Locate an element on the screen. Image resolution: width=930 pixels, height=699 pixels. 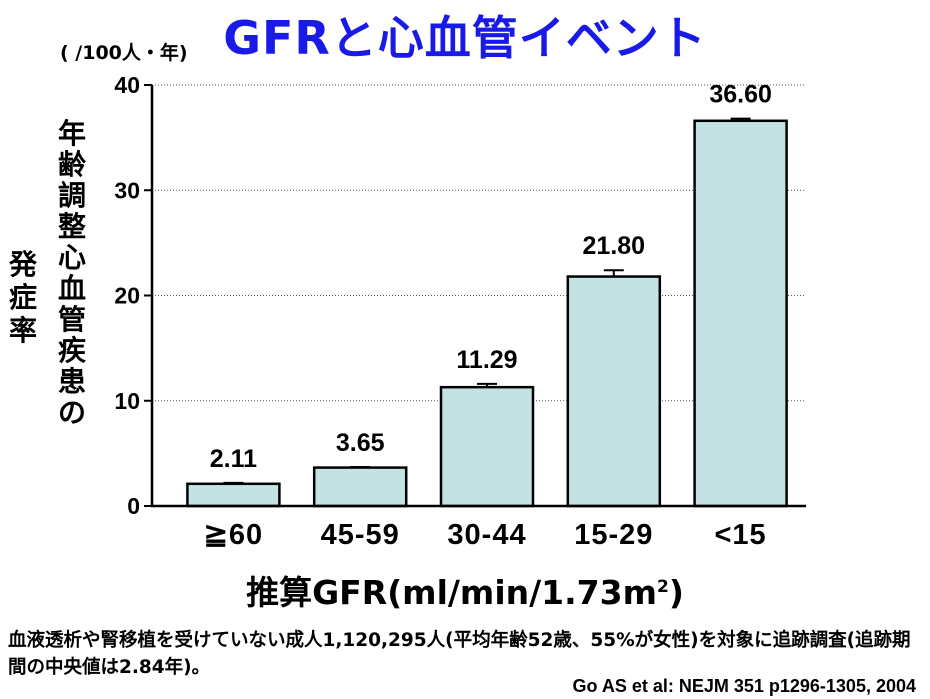
y-axis-label-main: 年齢調整心血管疾患の is located at coordinates (71, 273).